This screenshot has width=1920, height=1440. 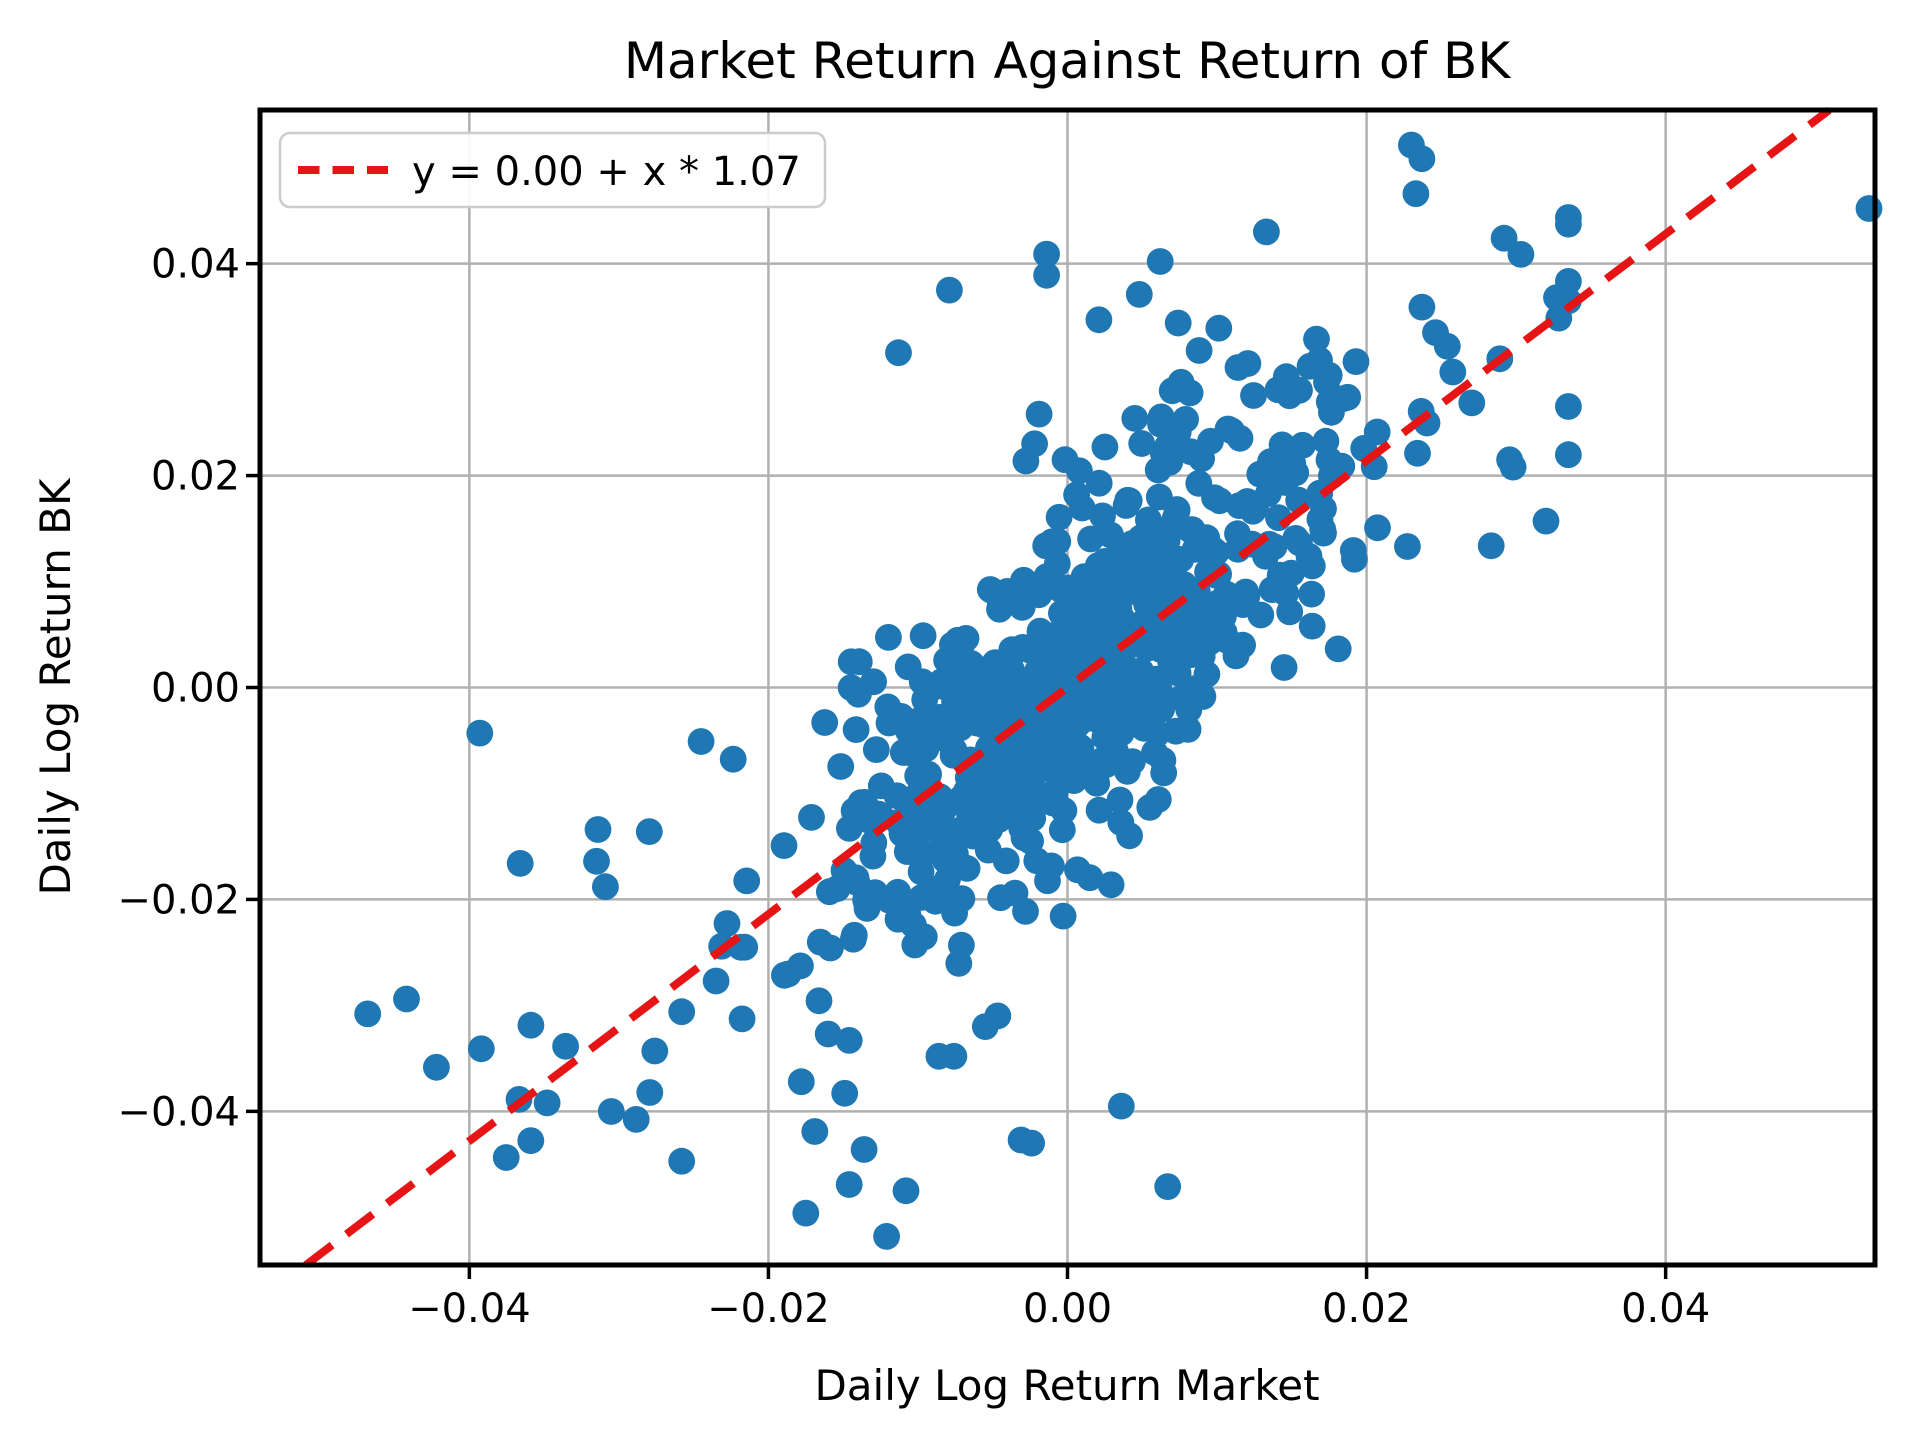 I want to click on legend: y = 0.00 + x * 1.07, so click(x=552, y=170).